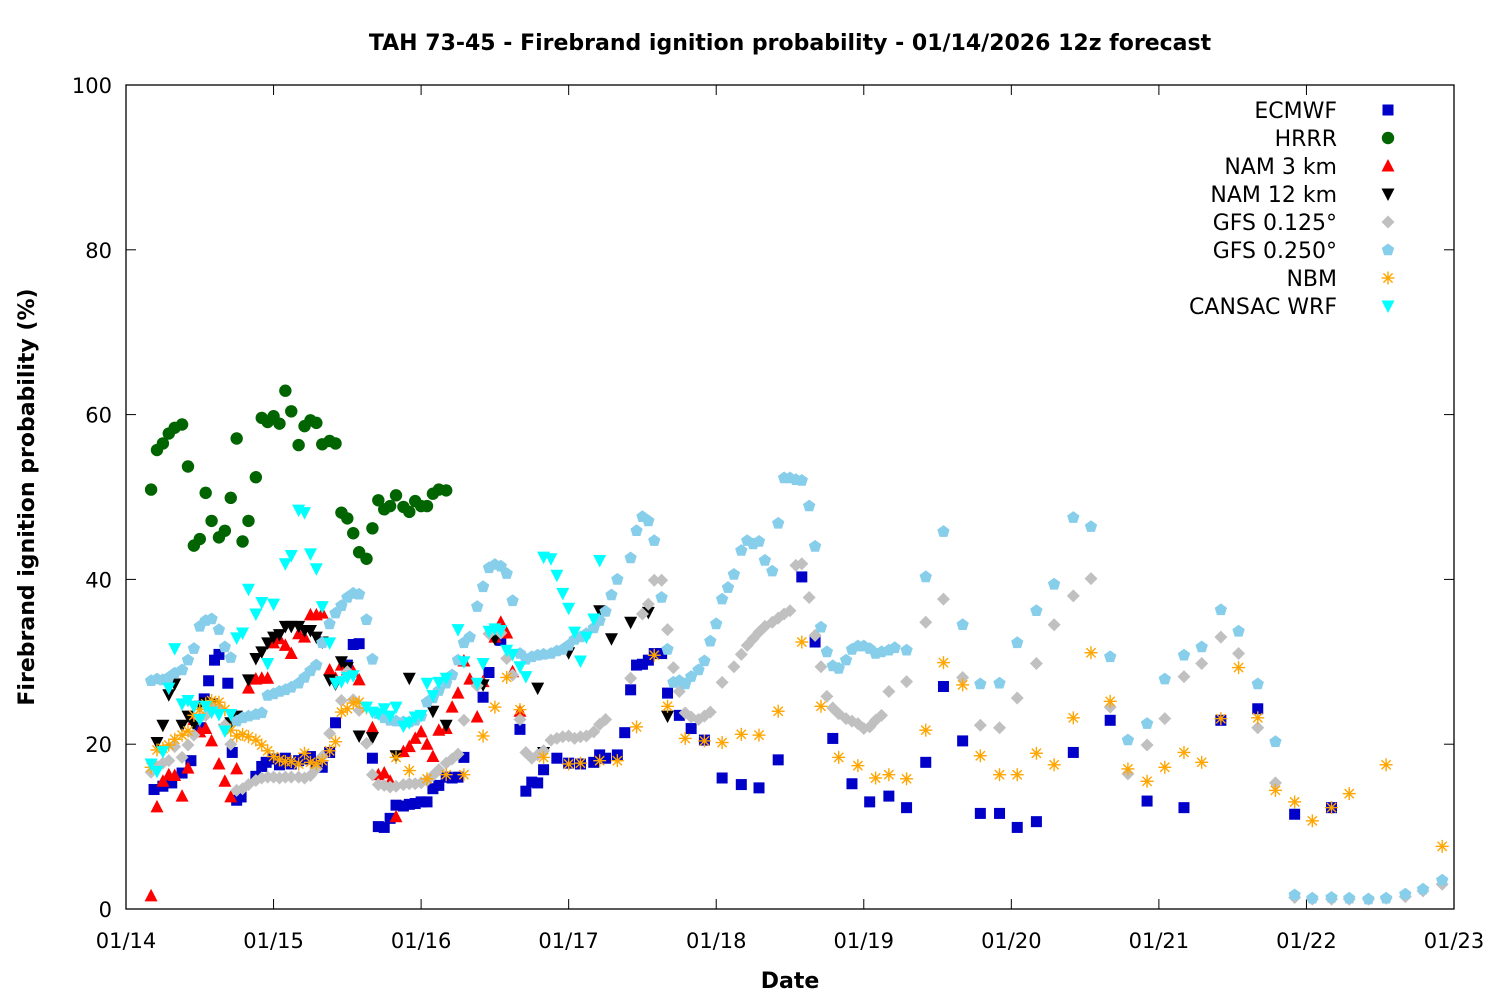  Describe the element at coordinates (1306, 139) in the screenshot. I see `legend-label: HRRR` at that location.